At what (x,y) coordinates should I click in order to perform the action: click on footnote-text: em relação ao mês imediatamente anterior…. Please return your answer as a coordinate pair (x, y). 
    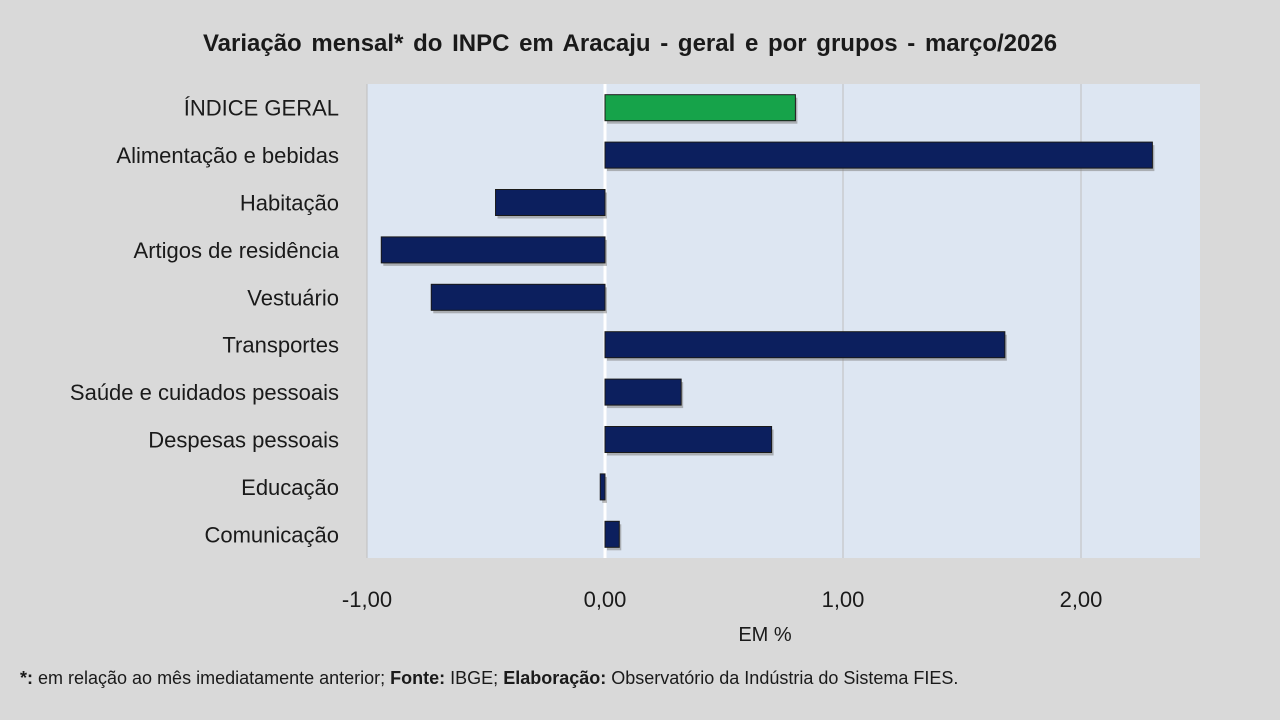
    Looking at the image, I should click on (212, 678).